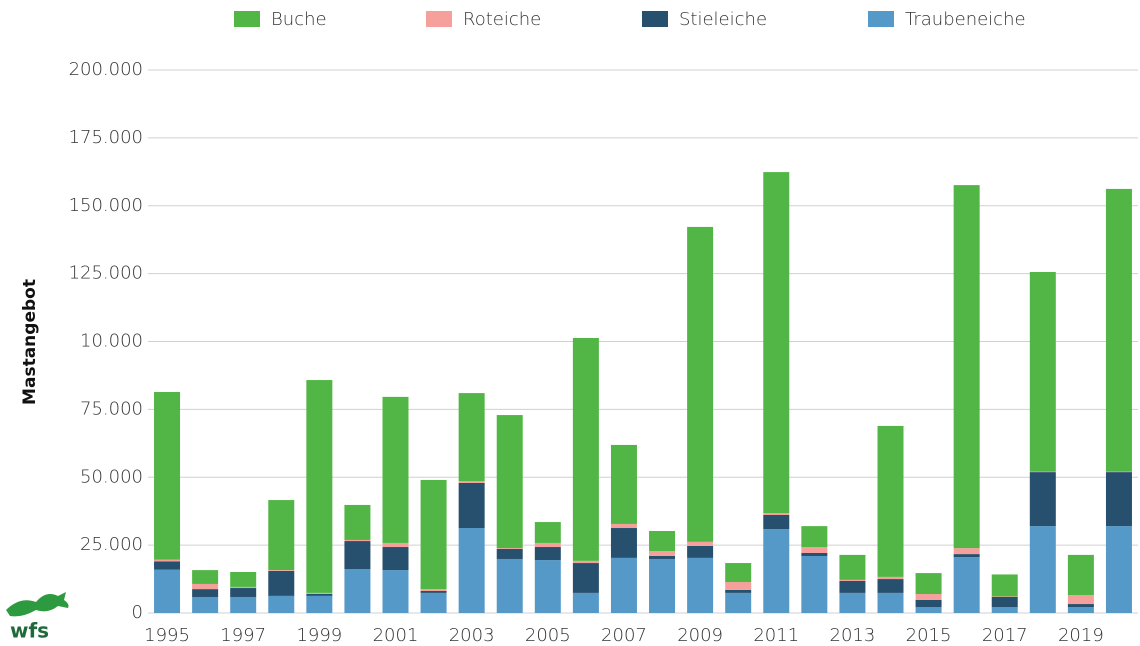  I want to click on y-tick-label: 175.000, so click(106, 137).